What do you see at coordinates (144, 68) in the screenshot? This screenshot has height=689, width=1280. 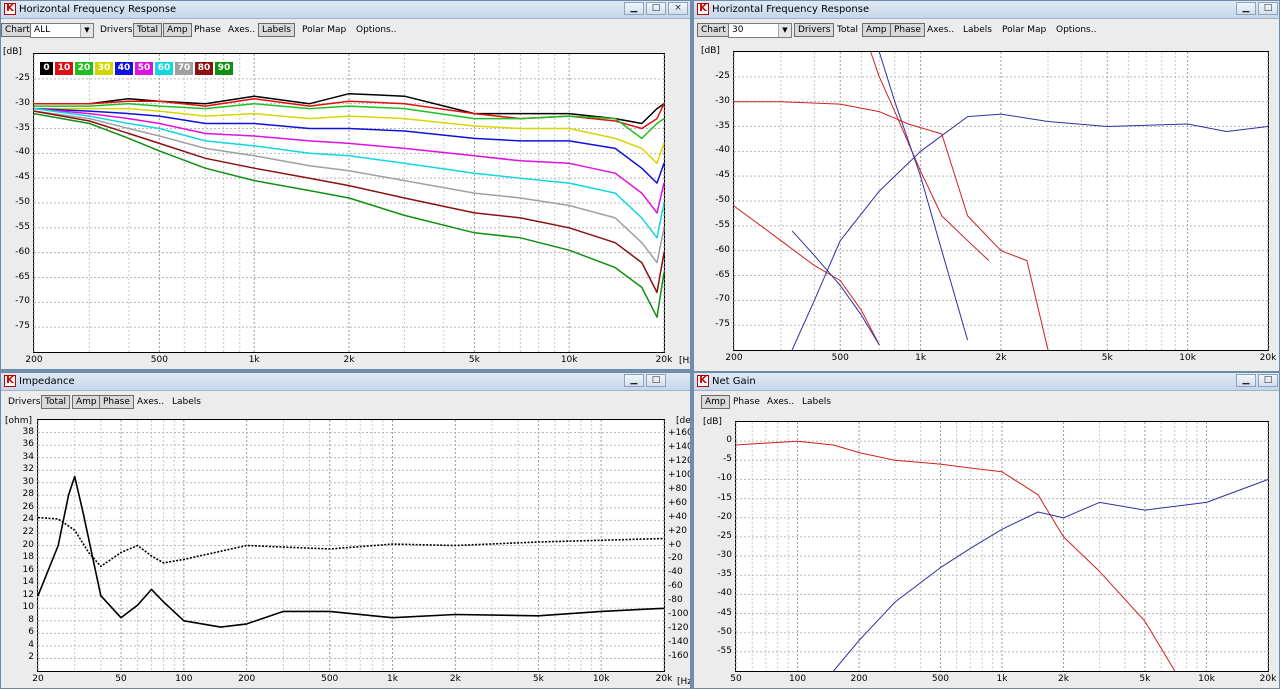 I see `legend-item-50: 50` at bounding box center [144, 68].